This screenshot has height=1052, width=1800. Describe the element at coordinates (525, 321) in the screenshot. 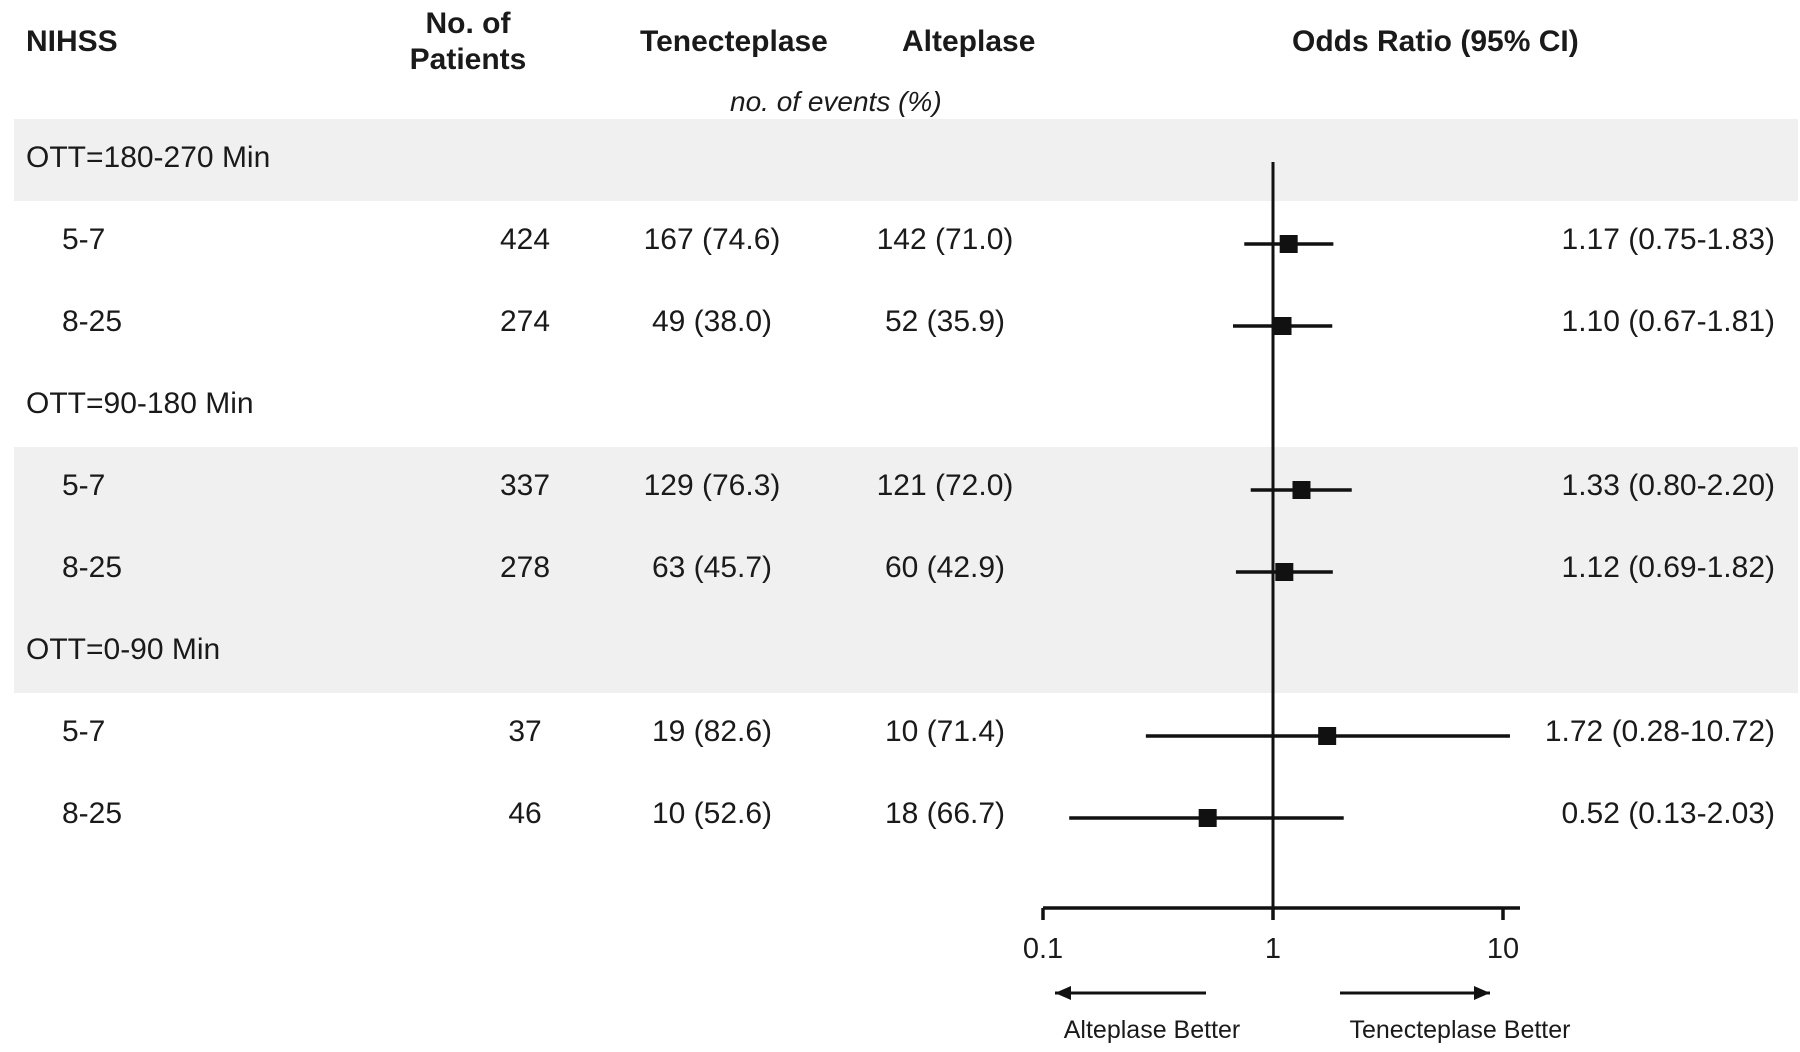

I see `patients-value: 274` at that location.